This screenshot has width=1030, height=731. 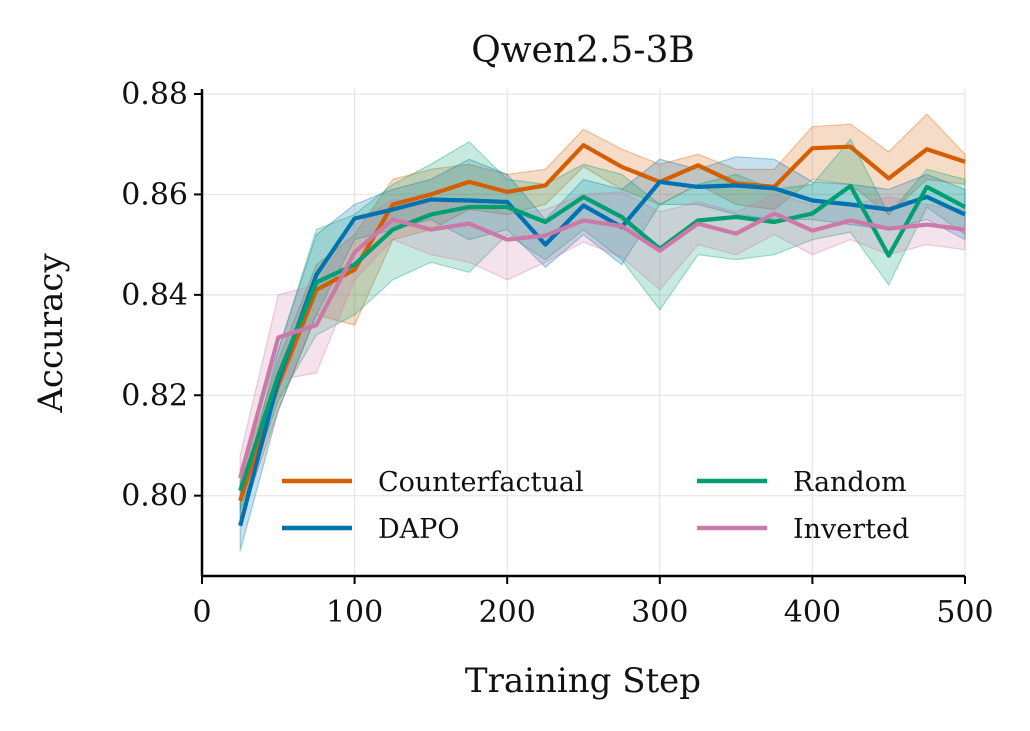 What do you see at coordinates (659, 612) in the screenshot?
I see `x-tick-label: 300` at bounding box center [659, 612].